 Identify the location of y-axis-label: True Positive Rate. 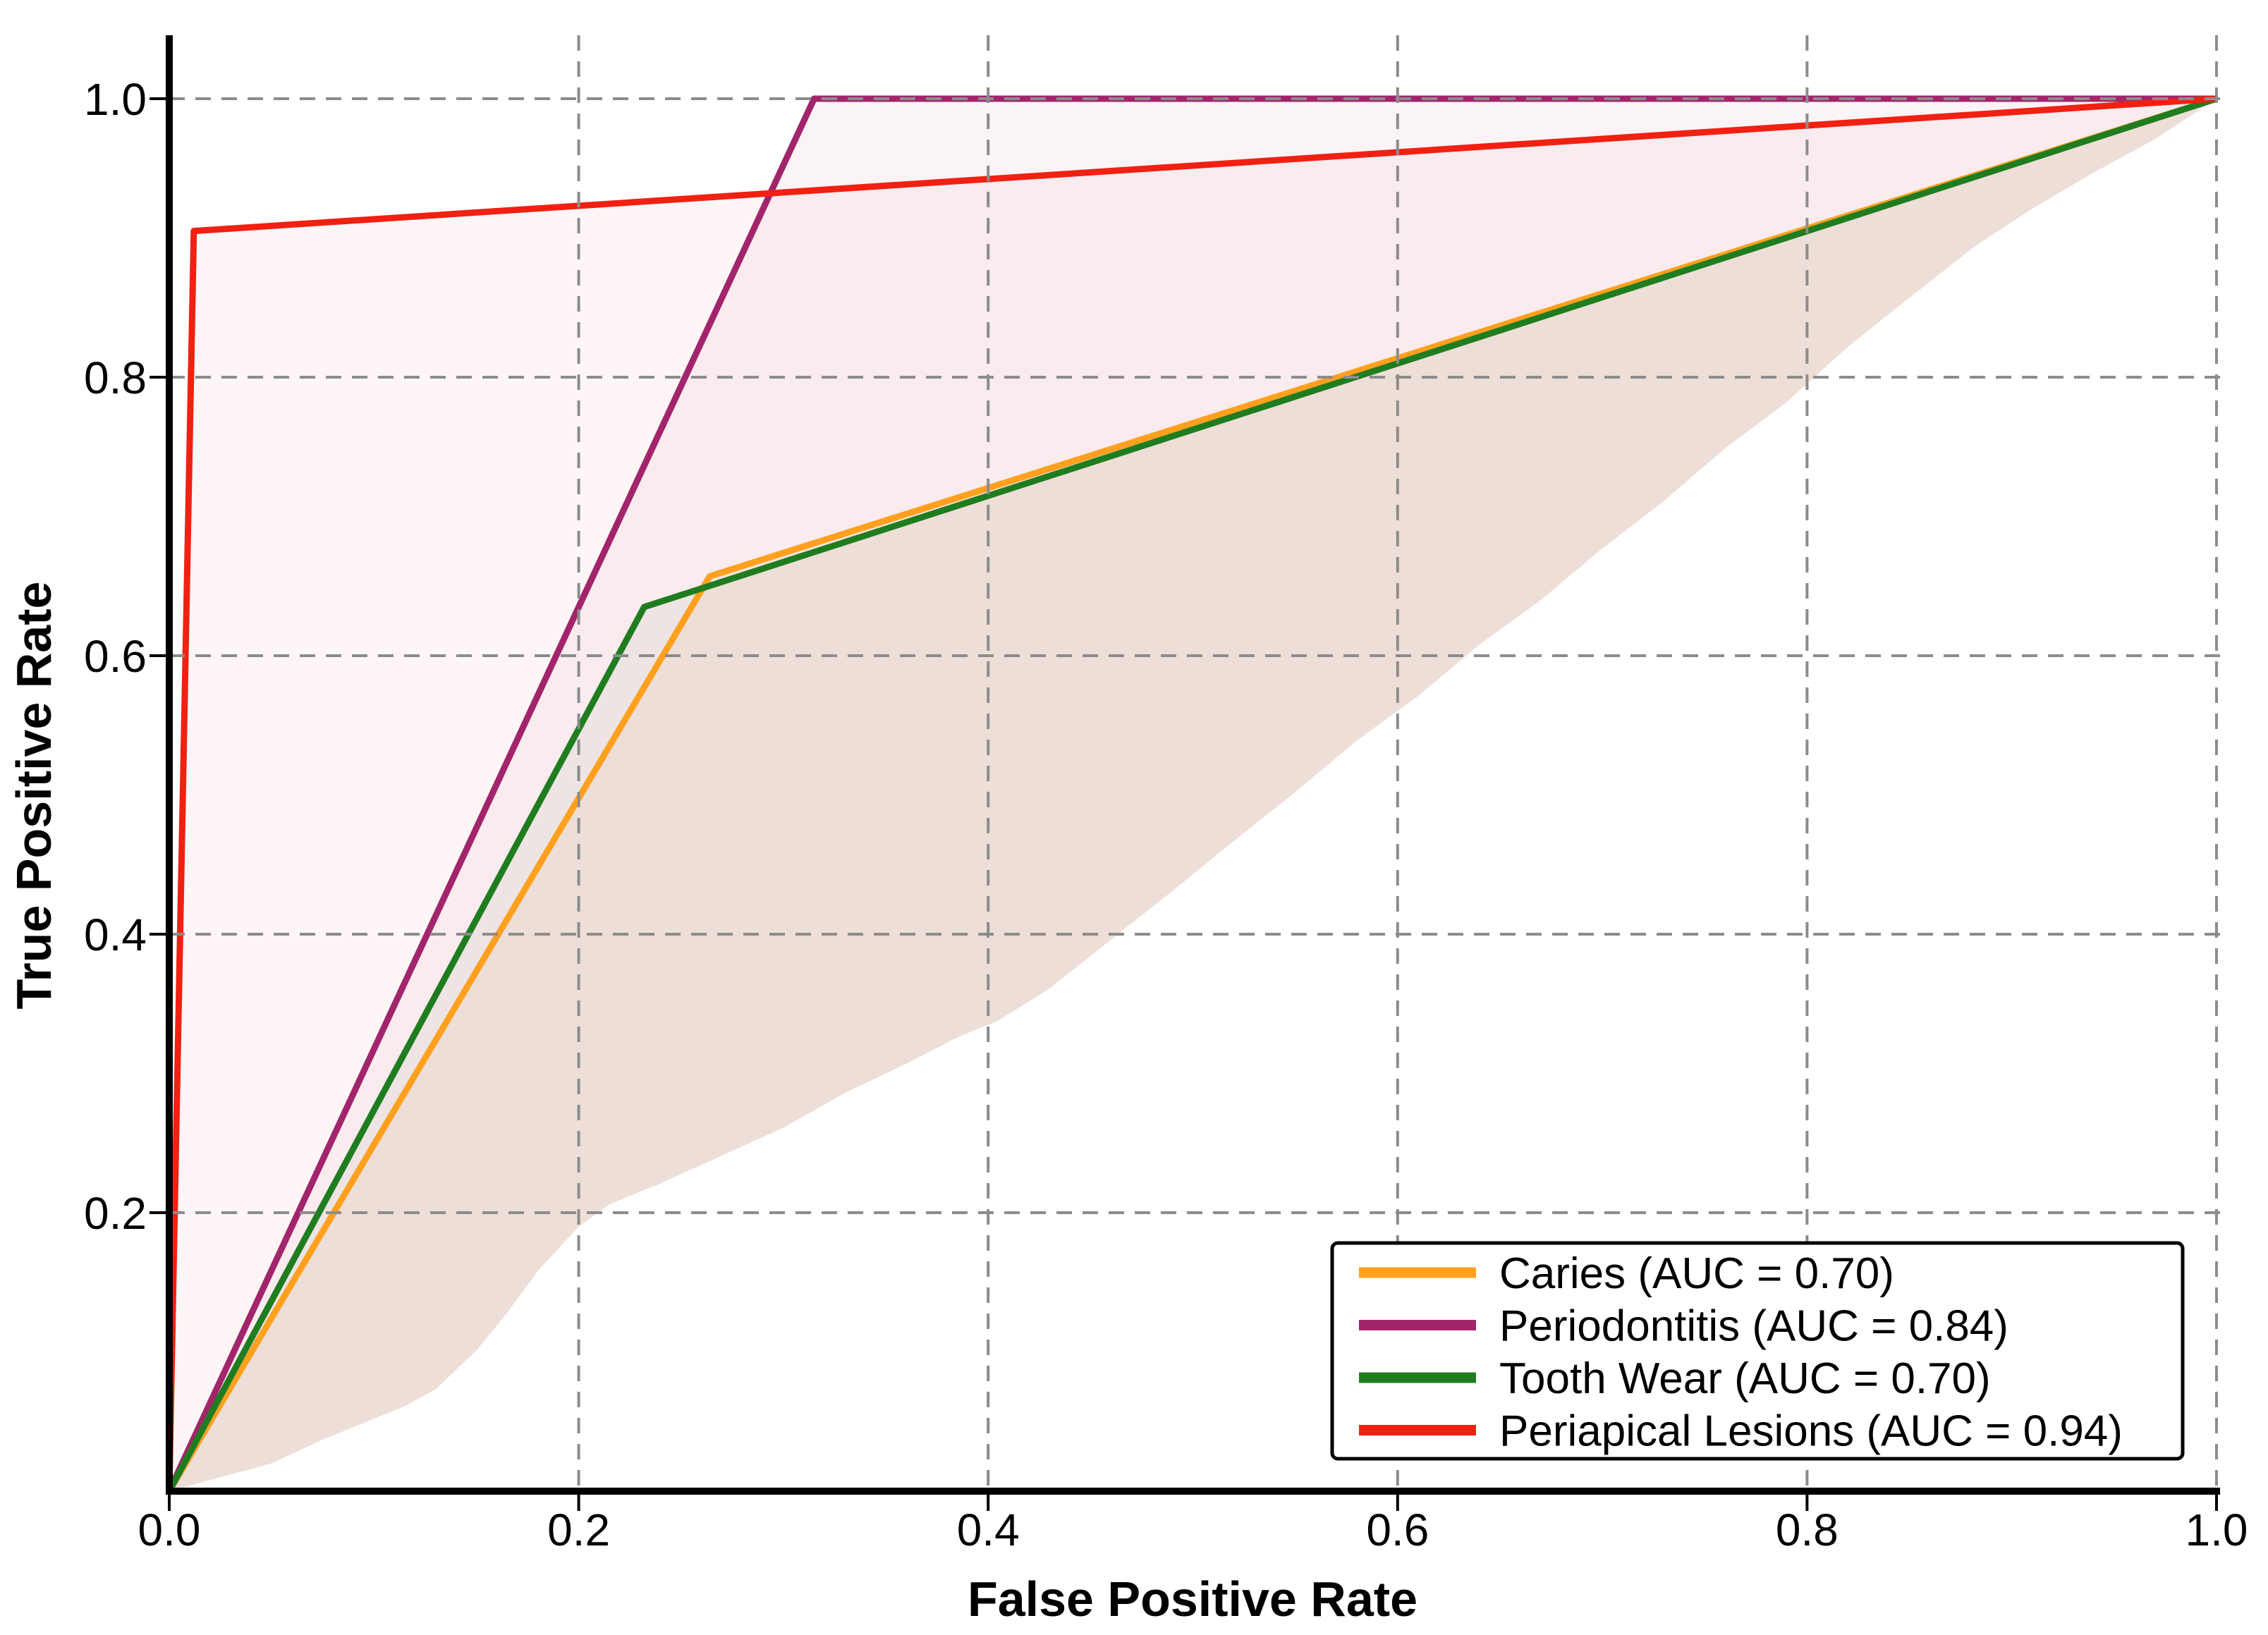
(33, 796).